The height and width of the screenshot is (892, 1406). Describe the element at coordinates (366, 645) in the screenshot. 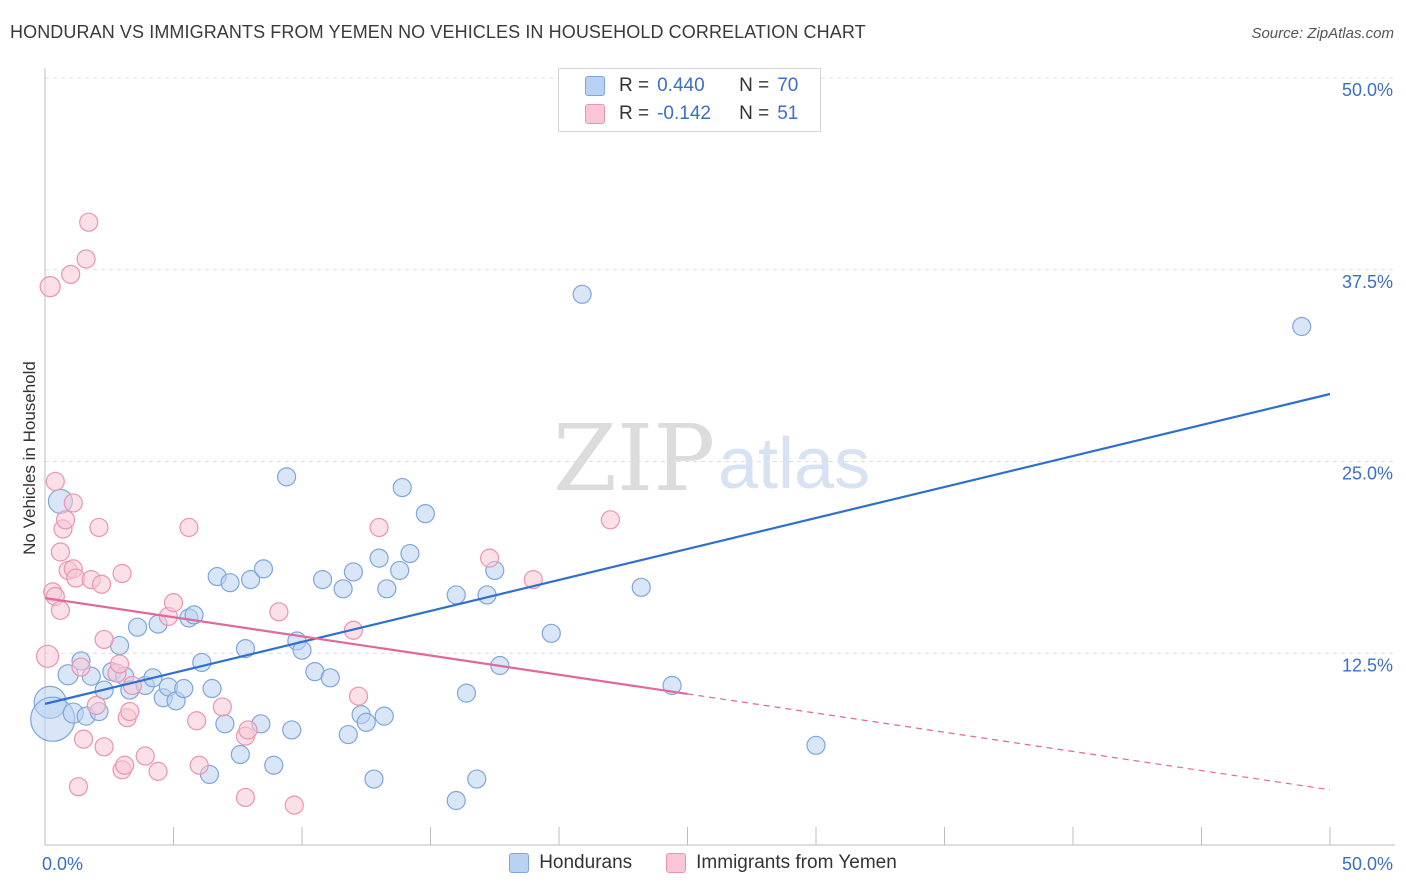

I see `yemen-trend-line` at that location.